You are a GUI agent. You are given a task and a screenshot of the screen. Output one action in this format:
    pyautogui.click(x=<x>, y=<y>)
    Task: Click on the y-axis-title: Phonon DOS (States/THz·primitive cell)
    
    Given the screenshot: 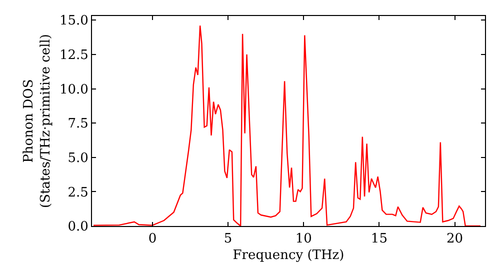 What is the action you would take?
    pyautogui.click(x=37, y=121)
    